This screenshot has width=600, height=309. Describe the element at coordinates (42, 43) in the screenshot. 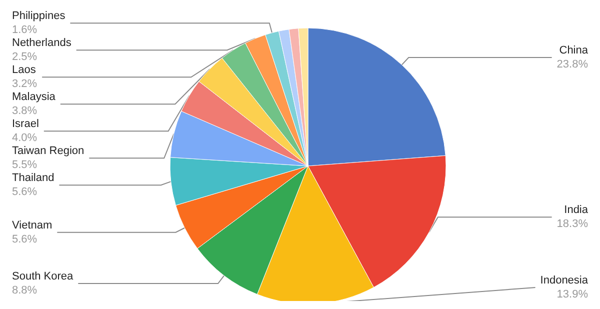

I see `slice-label: Netherlands` at that location.